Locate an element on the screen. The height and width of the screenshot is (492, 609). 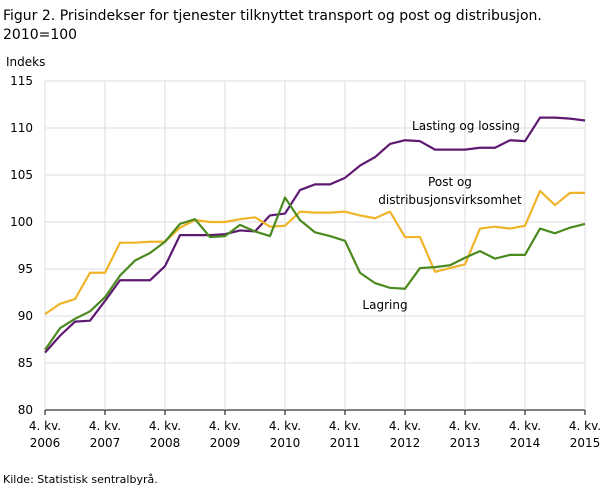
y-axis-label: Indeks is located at coordinates (25, 62).